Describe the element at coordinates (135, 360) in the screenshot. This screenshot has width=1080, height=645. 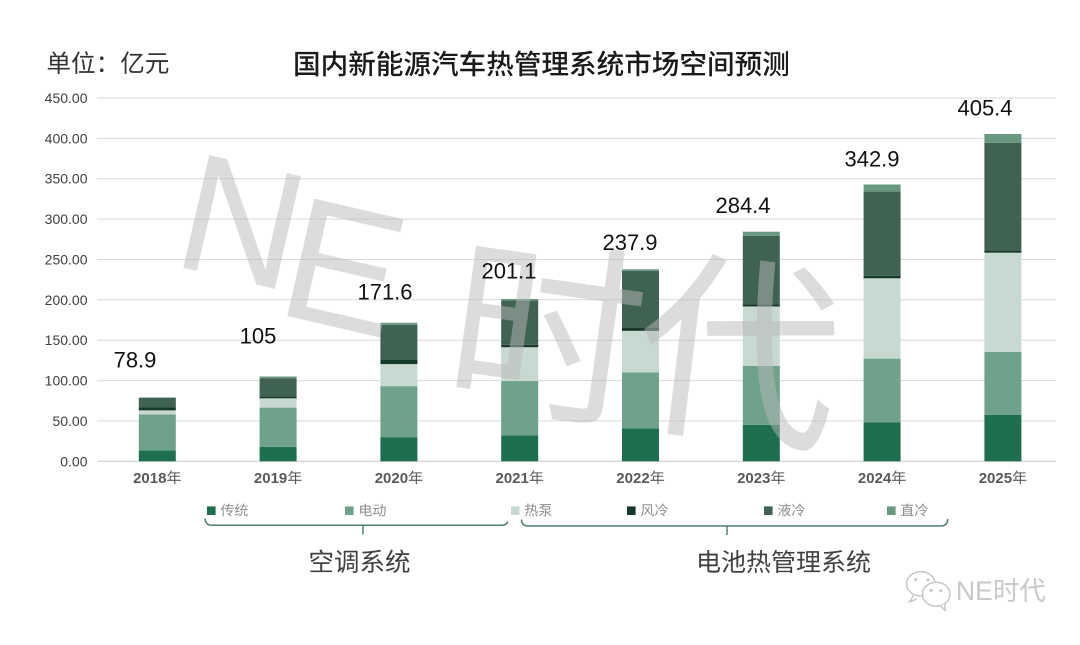
I see `svg-text: 78.9` at that location.